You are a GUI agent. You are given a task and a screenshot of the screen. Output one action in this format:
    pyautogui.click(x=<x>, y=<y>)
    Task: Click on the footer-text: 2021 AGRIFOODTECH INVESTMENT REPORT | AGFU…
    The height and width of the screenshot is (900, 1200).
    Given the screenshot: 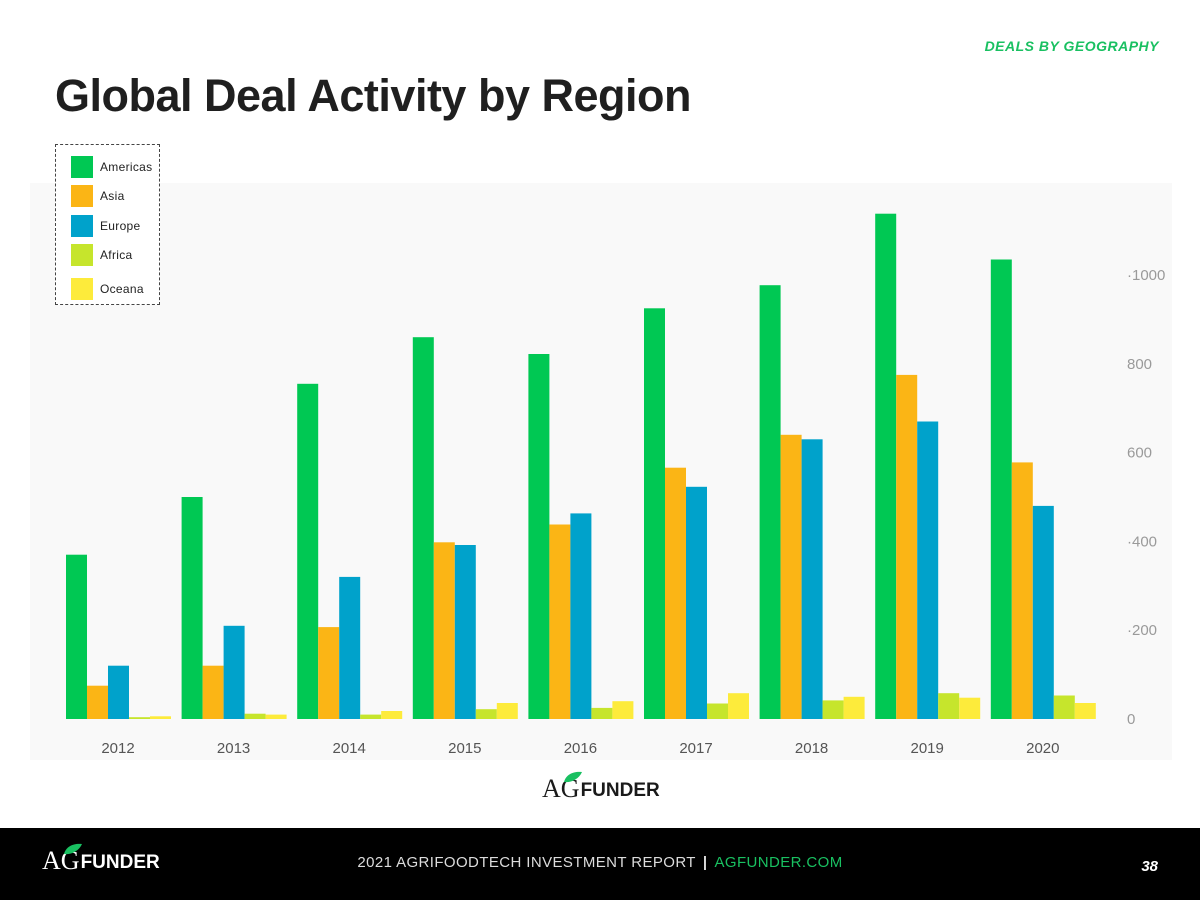 What is the action you would take?
    pyautogui.click(x=600, y=862)
    